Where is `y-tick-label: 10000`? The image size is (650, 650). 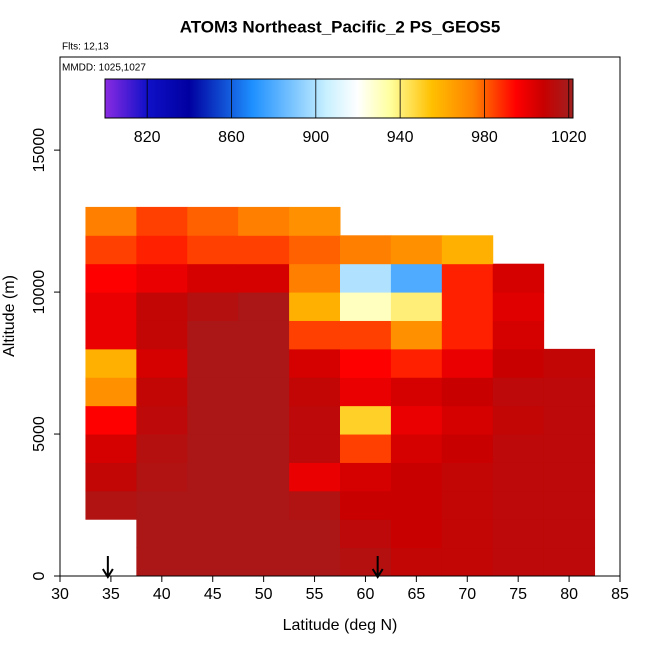
y-tick-label: 10000 is located at coordinates (39, 292).